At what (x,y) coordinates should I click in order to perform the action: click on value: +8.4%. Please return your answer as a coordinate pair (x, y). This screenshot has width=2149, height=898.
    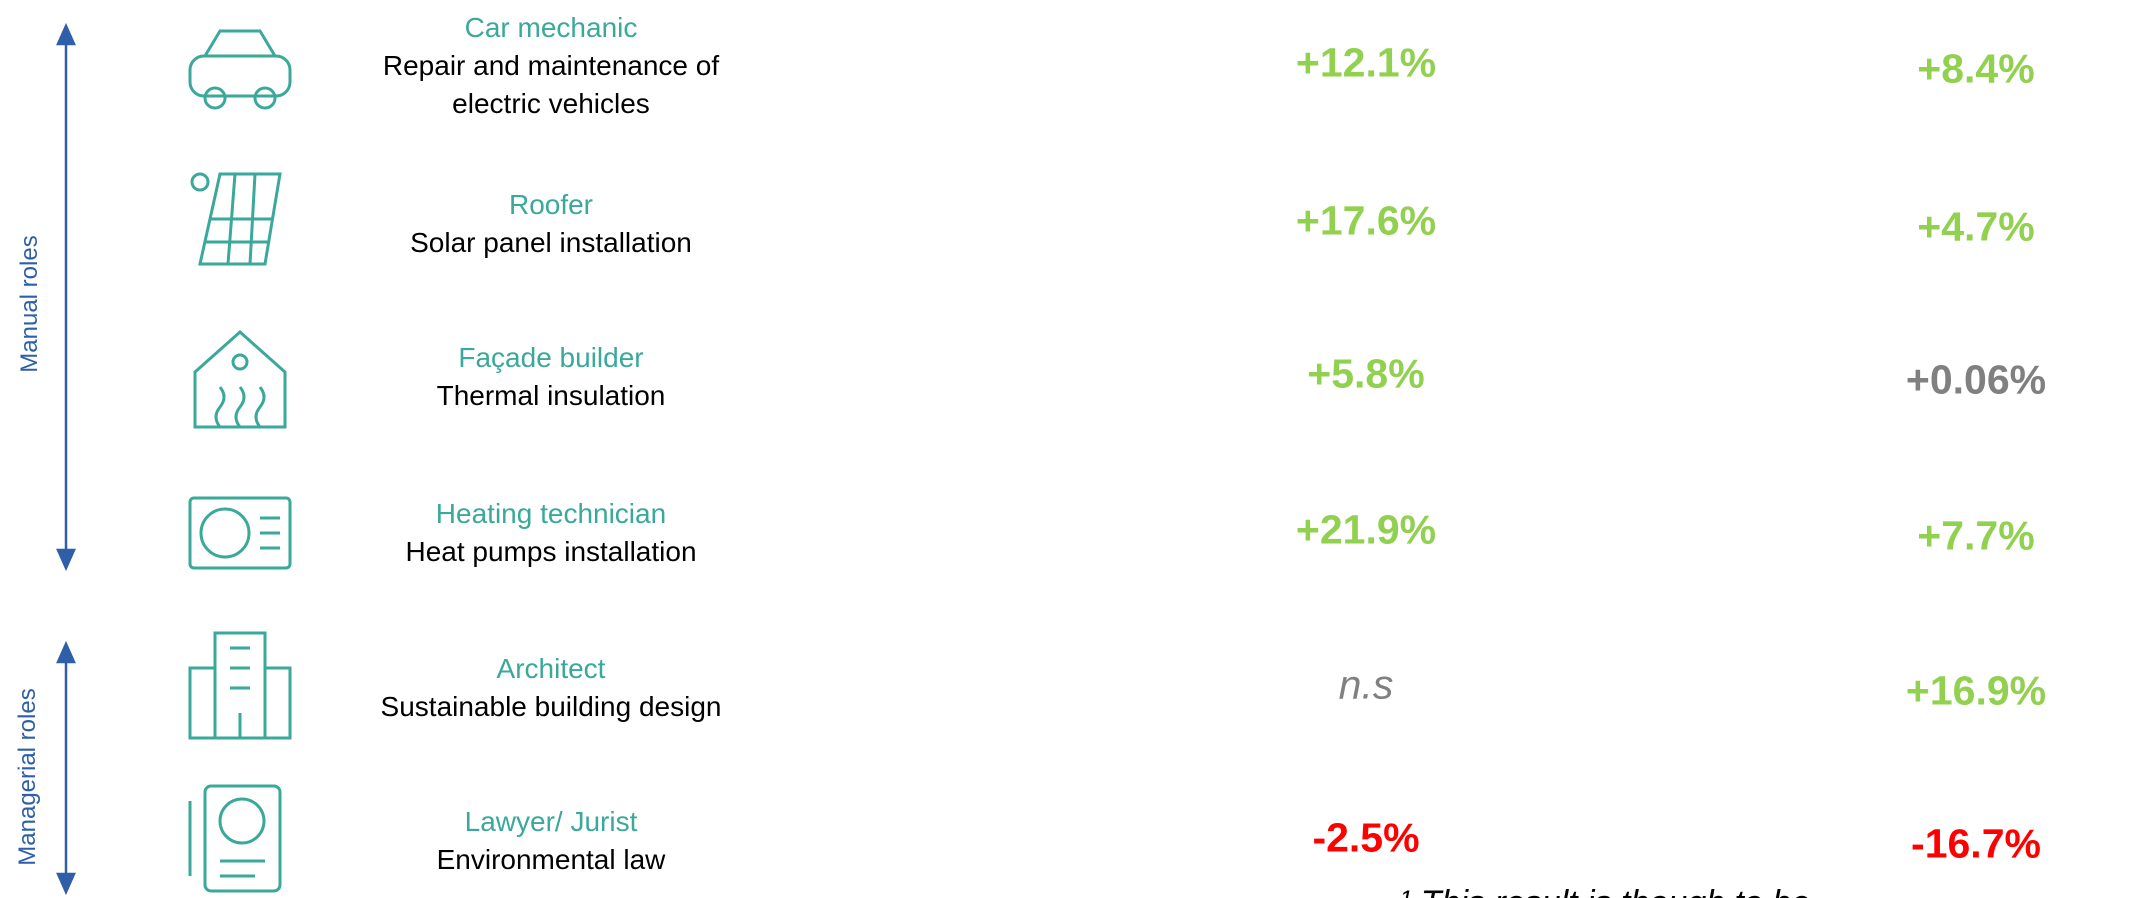
    Looking at the image, I should click on (1976, 68).